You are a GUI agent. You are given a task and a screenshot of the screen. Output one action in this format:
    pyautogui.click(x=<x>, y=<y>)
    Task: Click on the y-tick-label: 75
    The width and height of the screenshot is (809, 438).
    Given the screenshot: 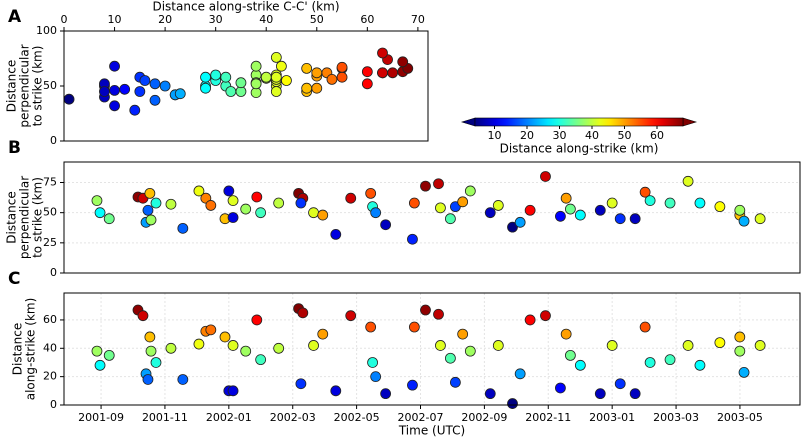 What is the action you would take?
    pyautogui.click(x=50, y=182)
    